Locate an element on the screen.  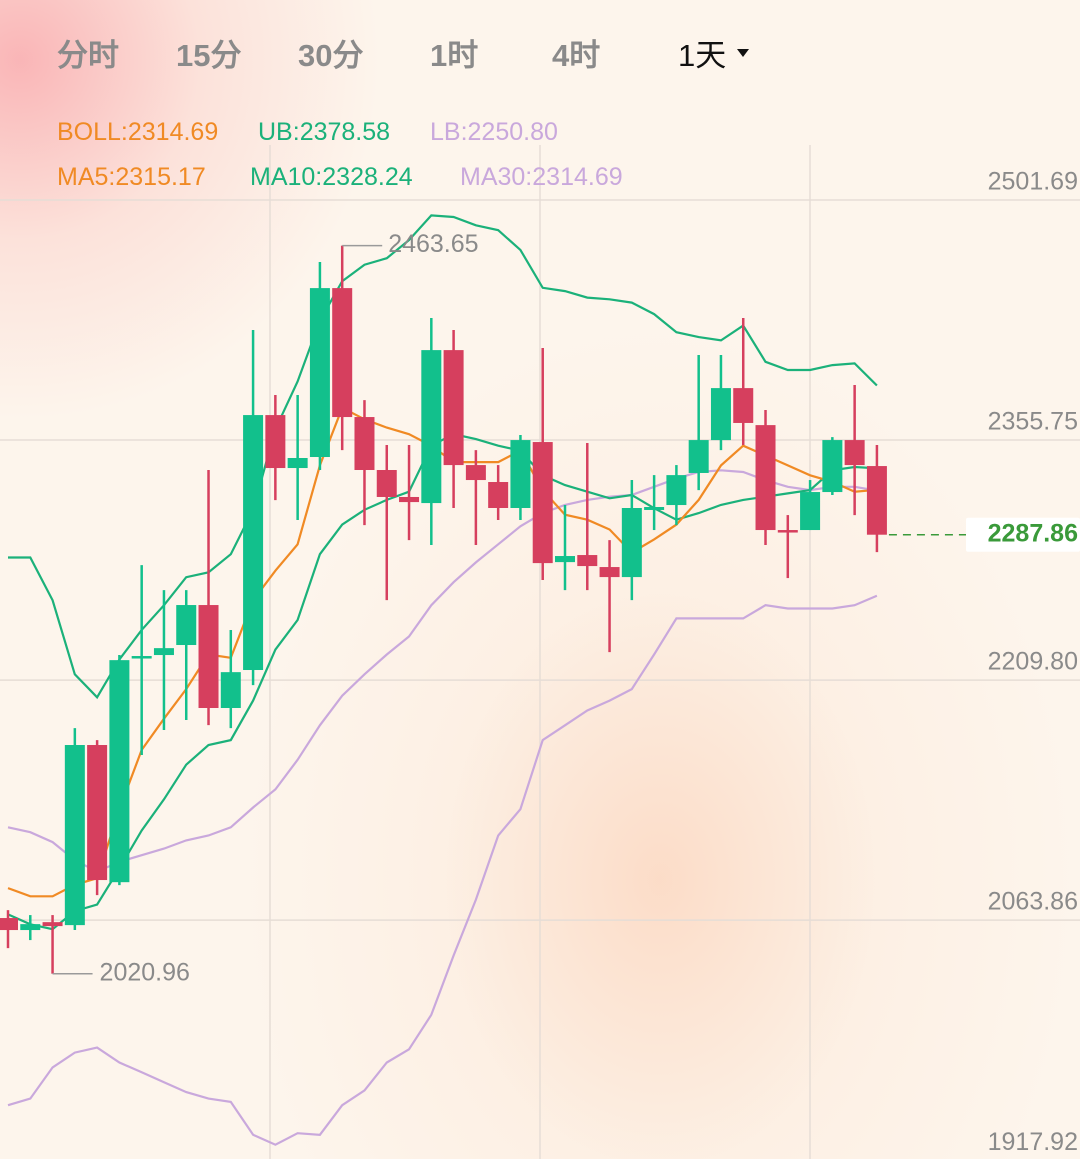
indicator-name: MA30: is located at coordinates (496, 177).